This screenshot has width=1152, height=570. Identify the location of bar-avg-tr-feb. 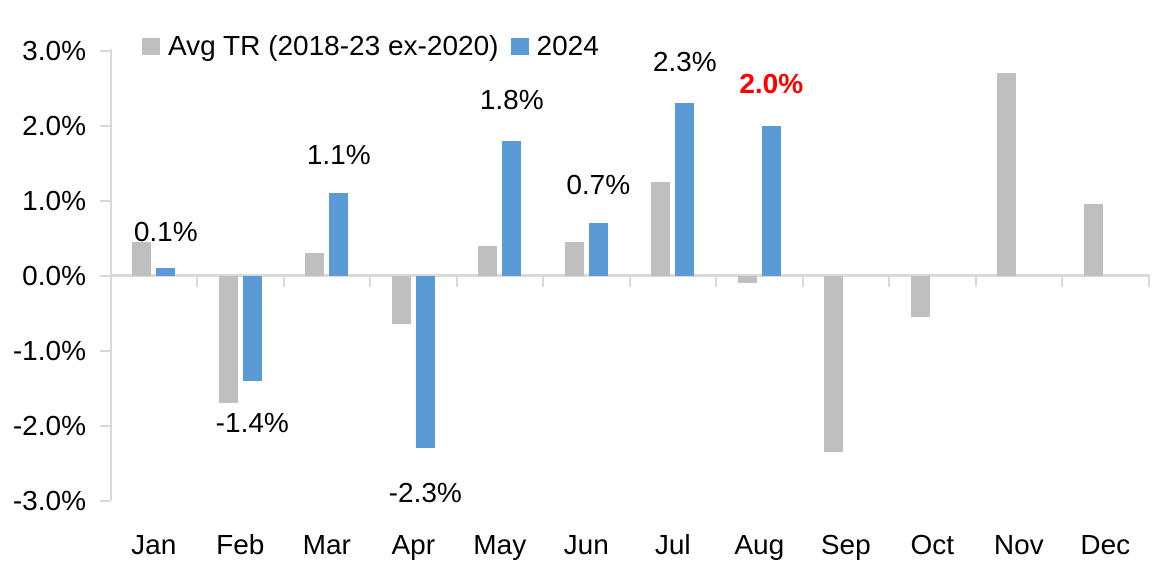
(228, 339).